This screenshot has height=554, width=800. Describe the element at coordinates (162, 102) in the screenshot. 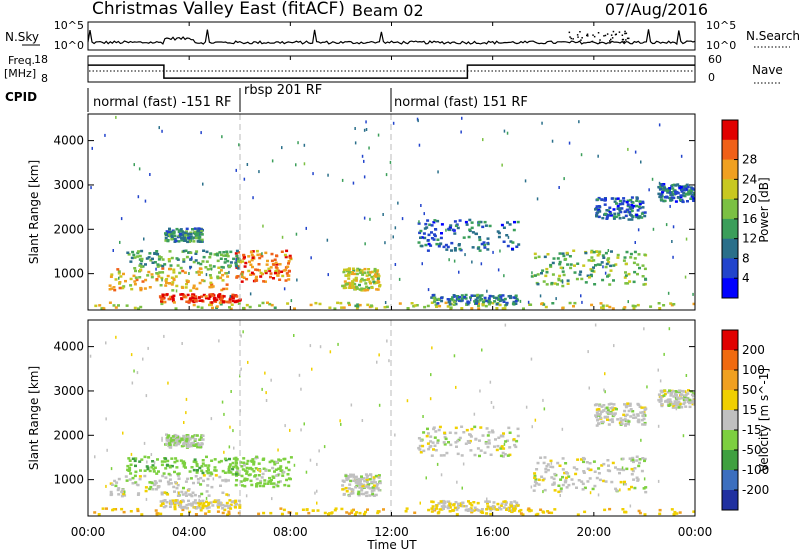

I see `cpid-segment-1: normal (fast) -151 RF` at that location.